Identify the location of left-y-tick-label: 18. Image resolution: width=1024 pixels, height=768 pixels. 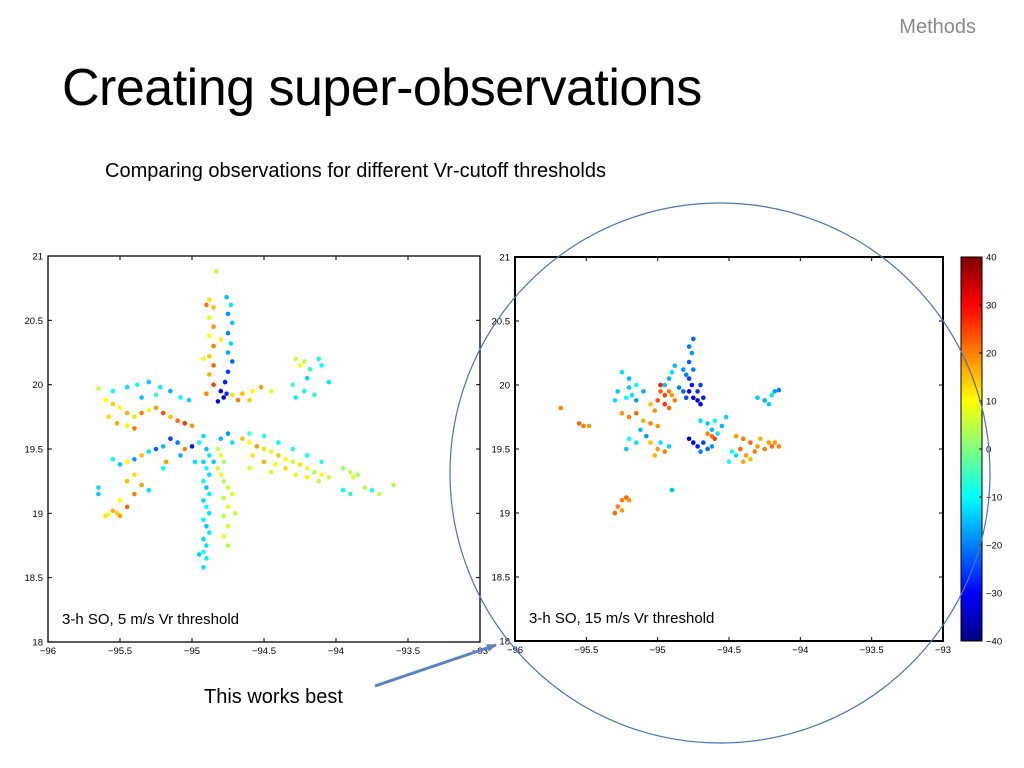
(37, 643).